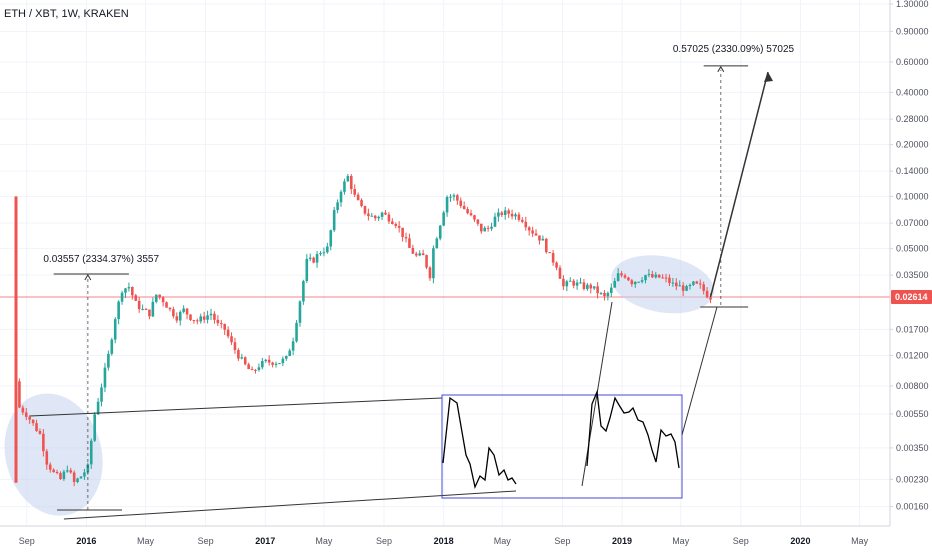 Image resolution: width=932 pixels, height=555 pixels. Describe the element at coordinates (912, 196) in the screenshot. I see `price-tick-label: 0.10000` at that location.